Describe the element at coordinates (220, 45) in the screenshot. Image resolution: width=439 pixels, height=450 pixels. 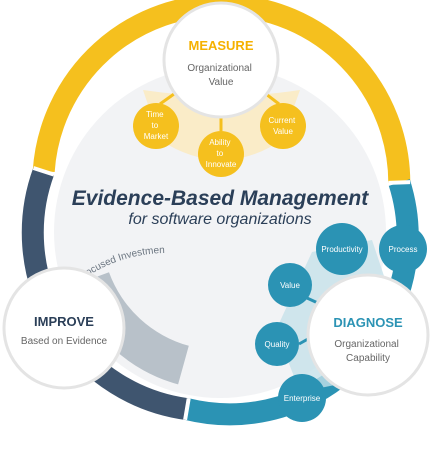
I see `measure-title: MEASURE` at that location.